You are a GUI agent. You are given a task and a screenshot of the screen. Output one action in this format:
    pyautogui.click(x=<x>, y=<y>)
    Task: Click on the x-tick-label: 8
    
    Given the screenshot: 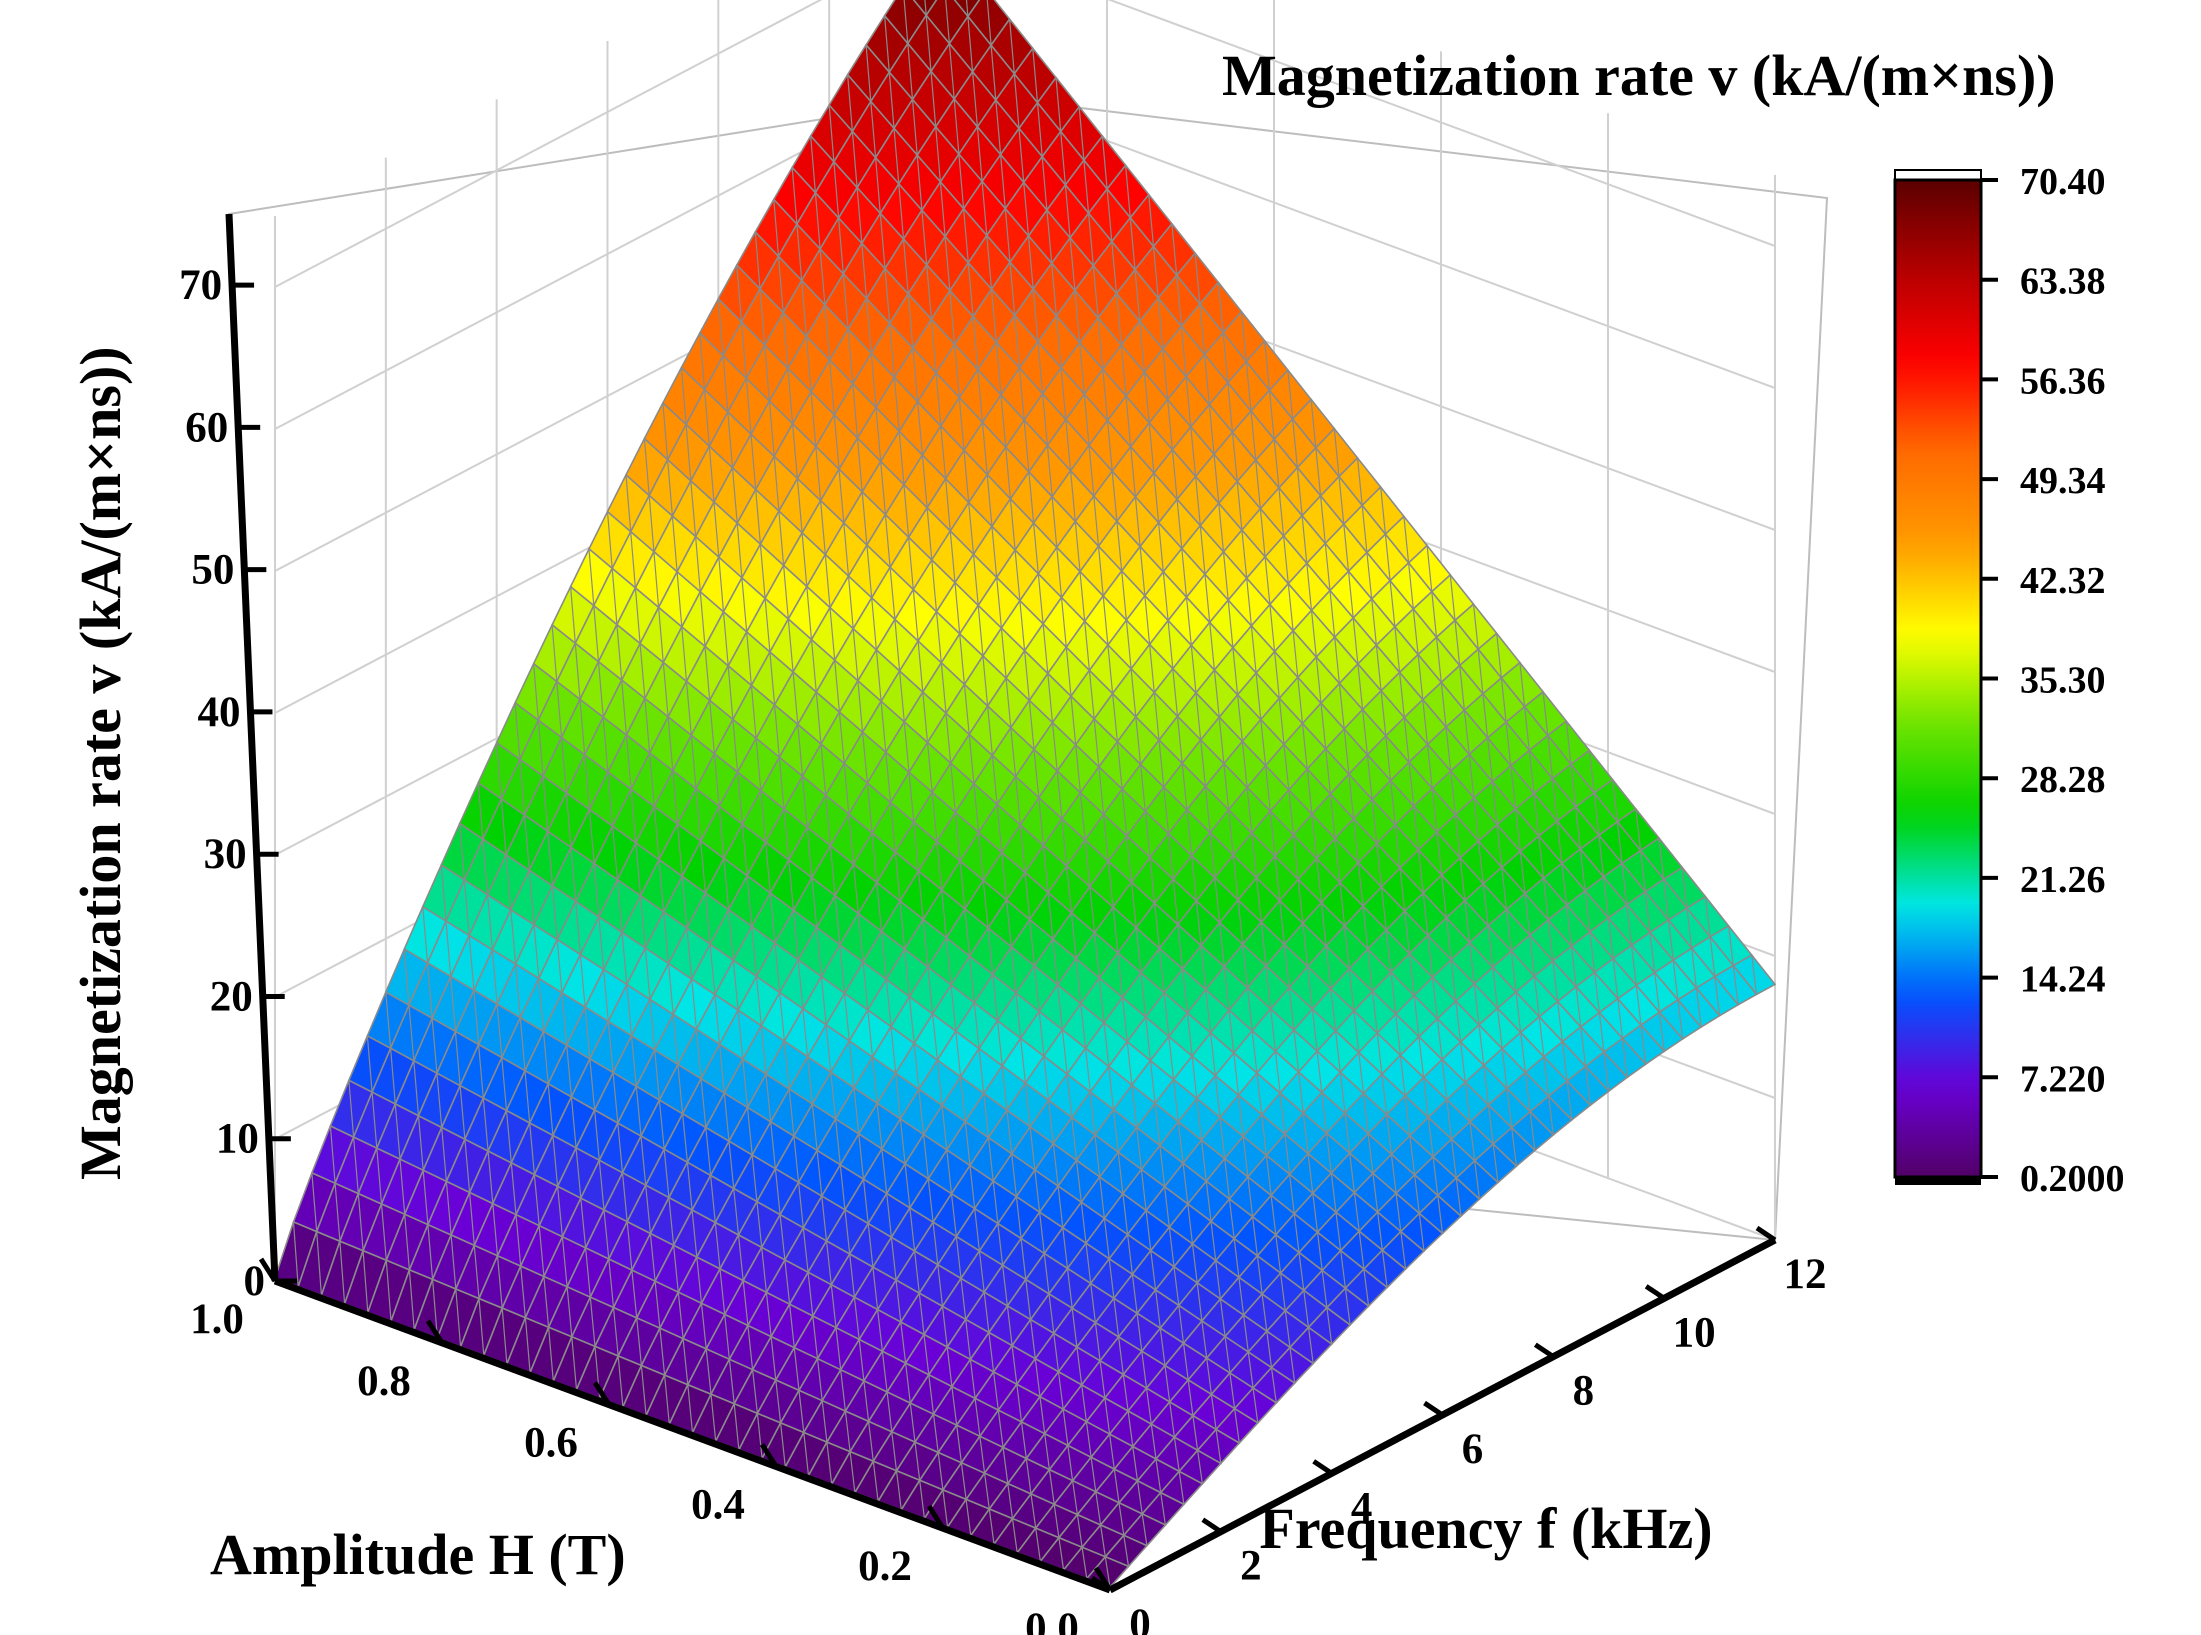 What is the action you would take?
    pyautogui.click(x=1584, y=1391)
    